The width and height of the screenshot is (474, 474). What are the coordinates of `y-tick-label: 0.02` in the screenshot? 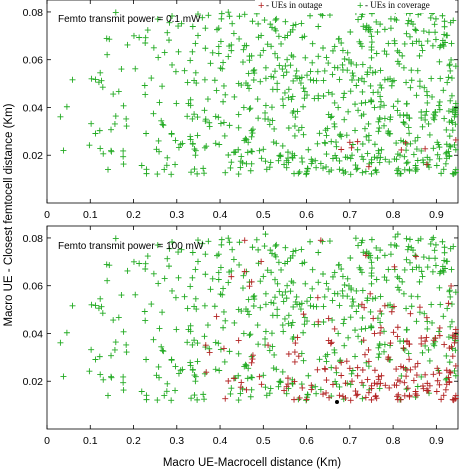 It's located at (33, 382).